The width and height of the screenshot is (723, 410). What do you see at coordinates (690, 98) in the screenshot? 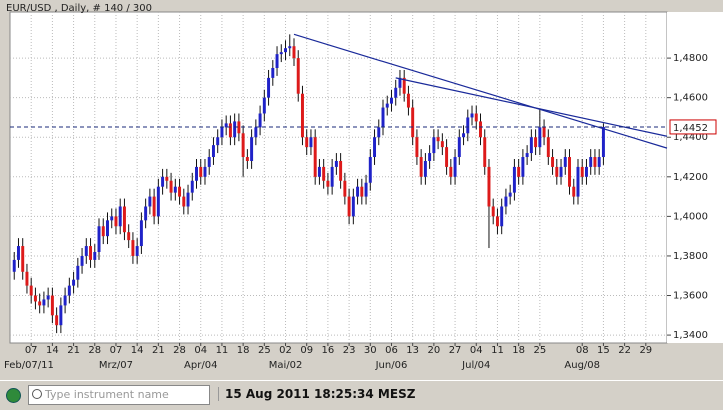
I see `y-tick-label: 1,4600` at bounding box center [690, 98].